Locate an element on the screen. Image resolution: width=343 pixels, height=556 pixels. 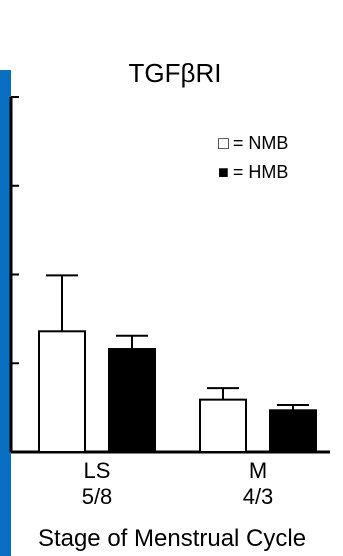
bar-nmb-m is located at coordinates (223, 426).